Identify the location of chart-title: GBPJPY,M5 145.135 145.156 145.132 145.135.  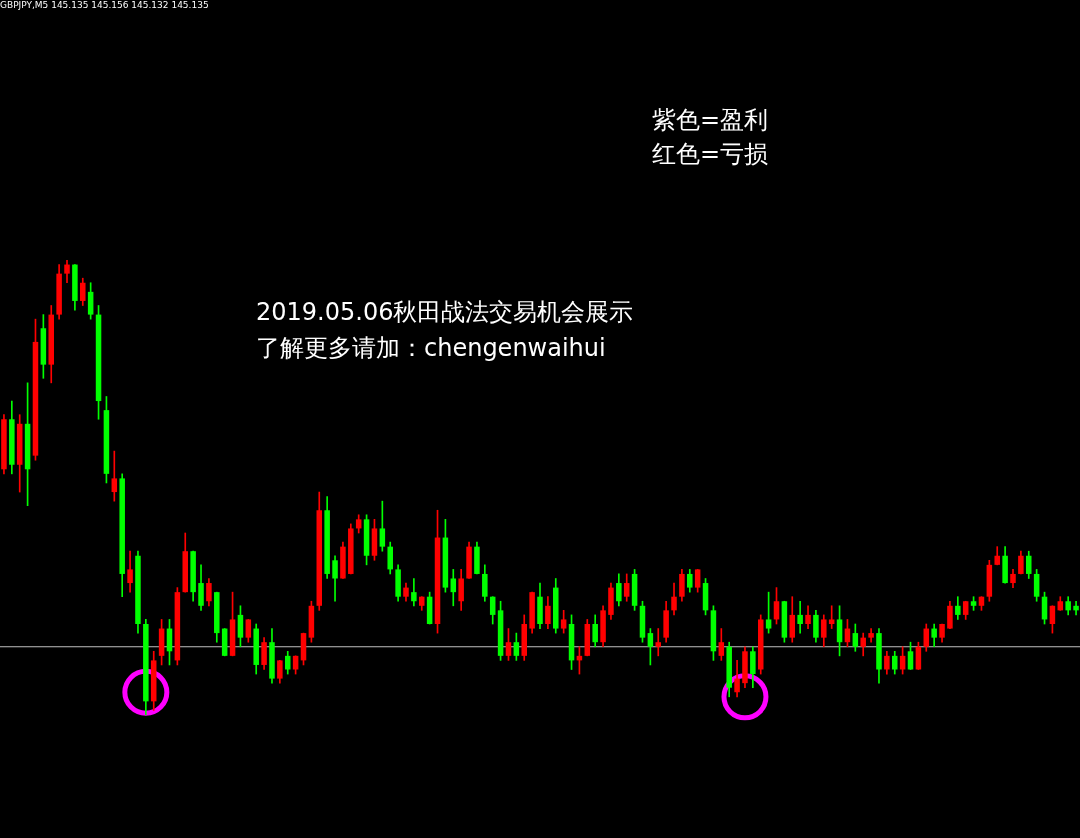
(104, 5).